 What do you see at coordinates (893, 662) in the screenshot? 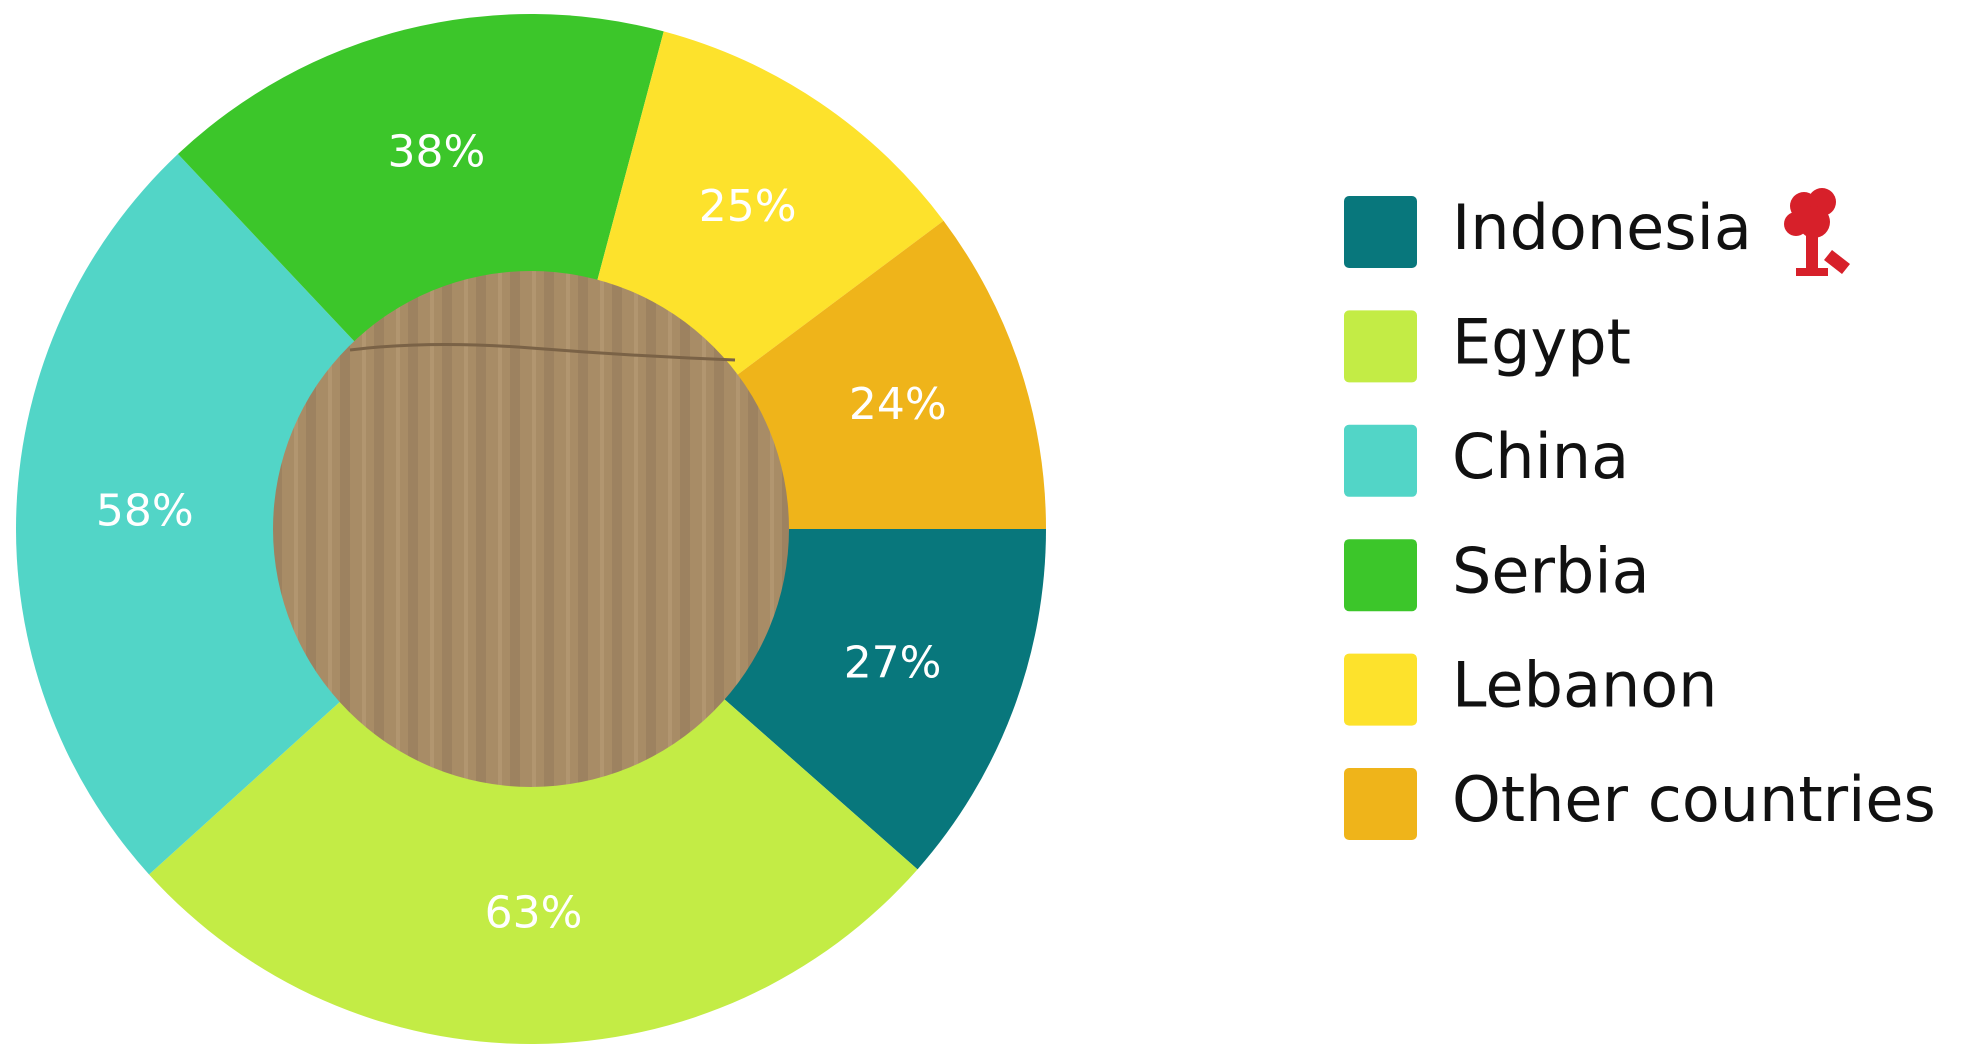
I see `slice-label: 27%` at bounding box center [893, 662].